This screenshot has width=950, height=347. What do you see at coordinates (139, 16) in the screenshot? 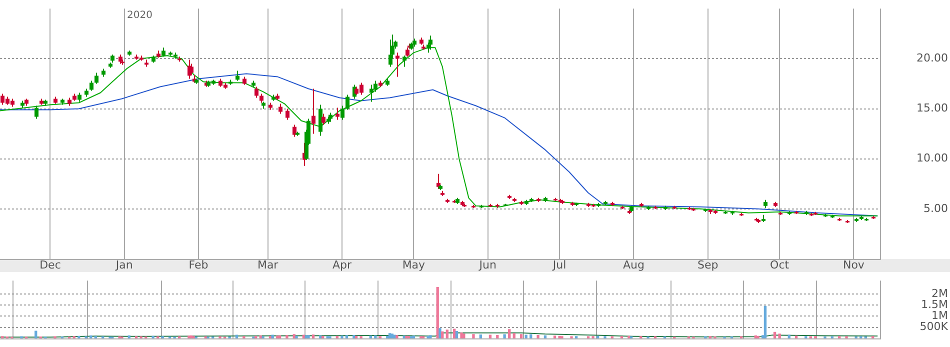
I see `annotation: 2020` at bounding box center [139, 16].